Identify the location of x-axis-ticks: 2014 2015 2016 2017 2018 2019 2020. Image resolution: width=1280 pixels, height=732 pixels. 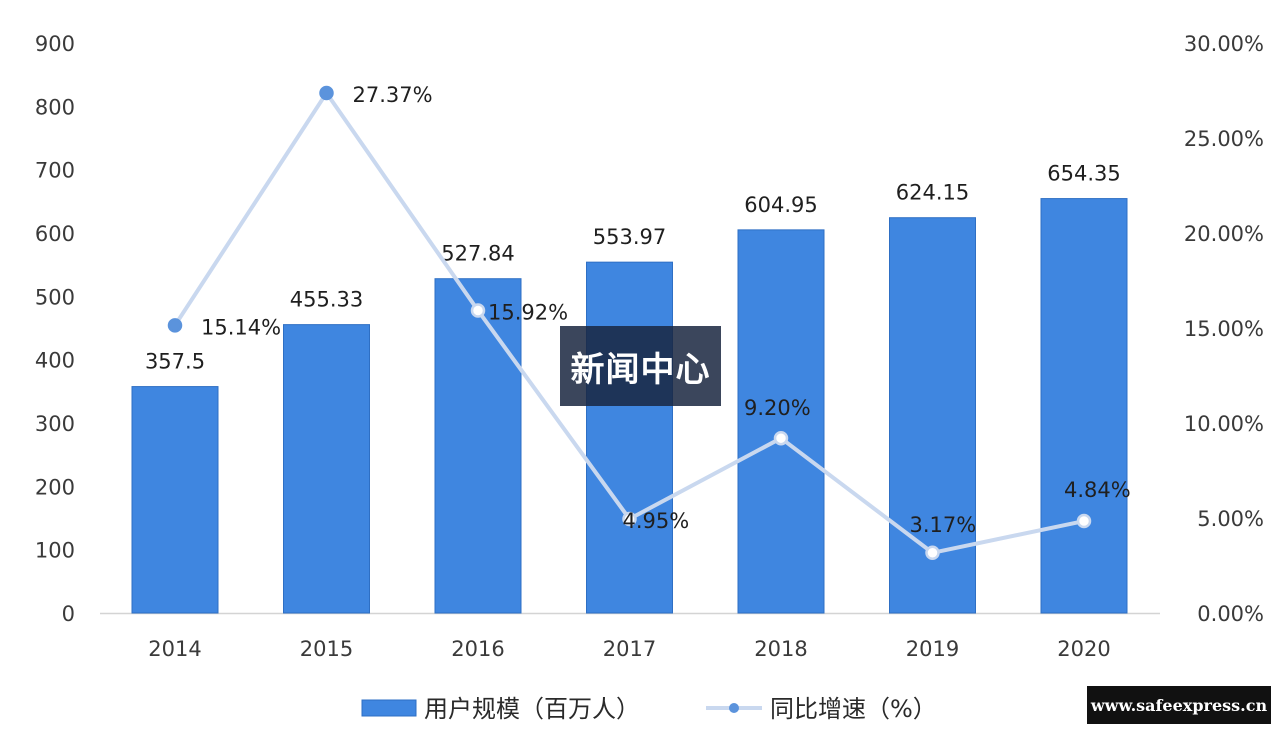
(629, 649).